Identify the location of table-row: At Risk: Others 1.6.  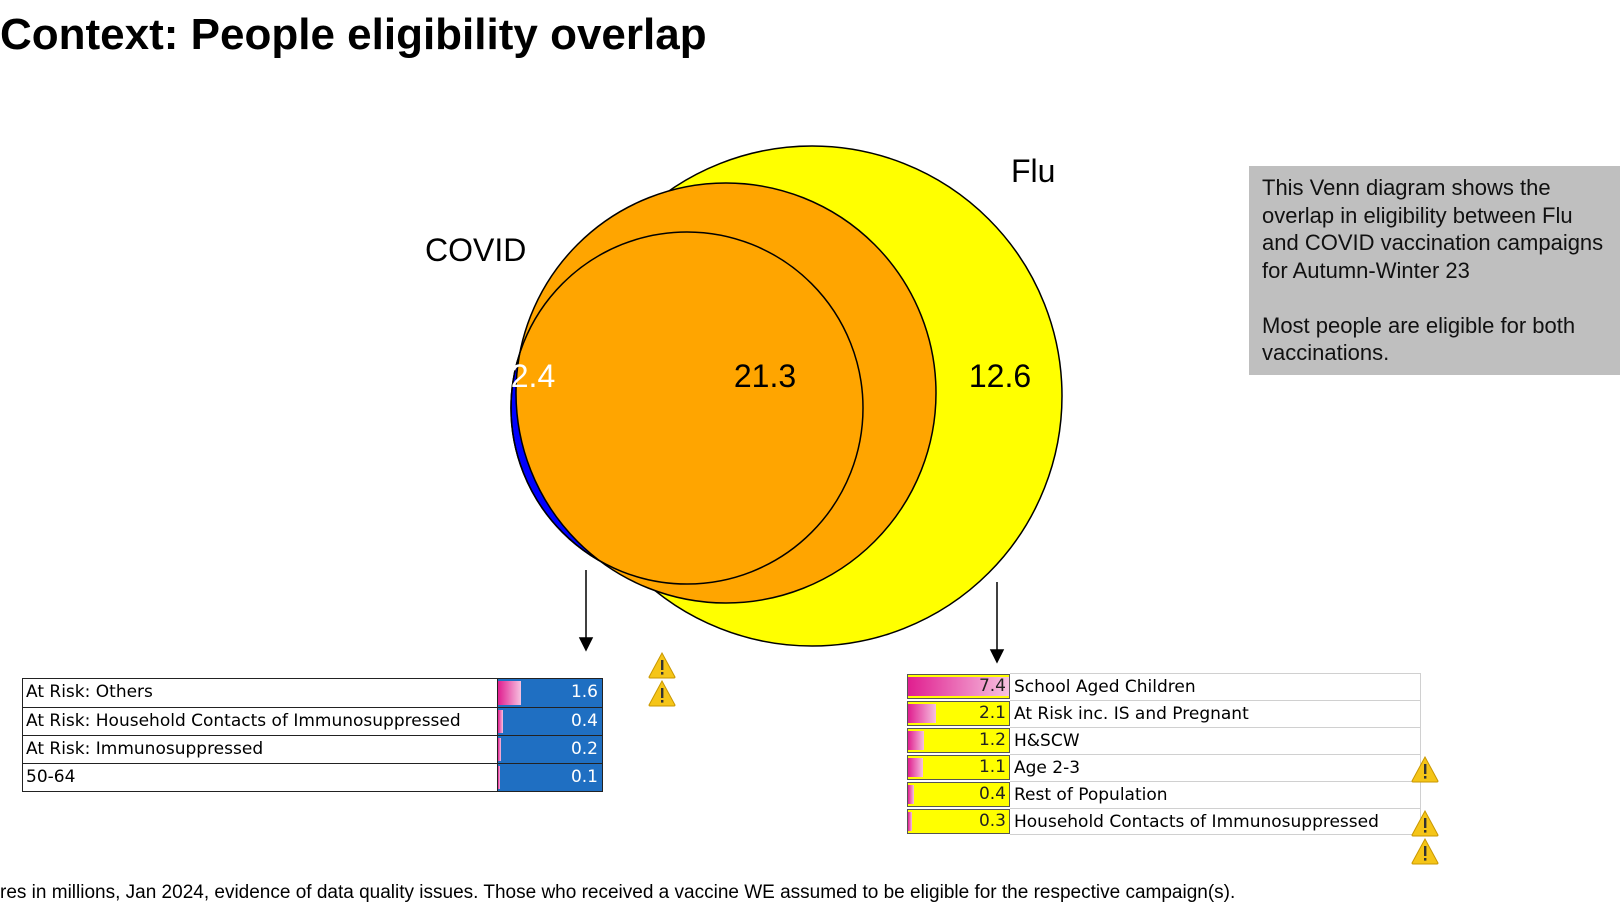
(312, 693).